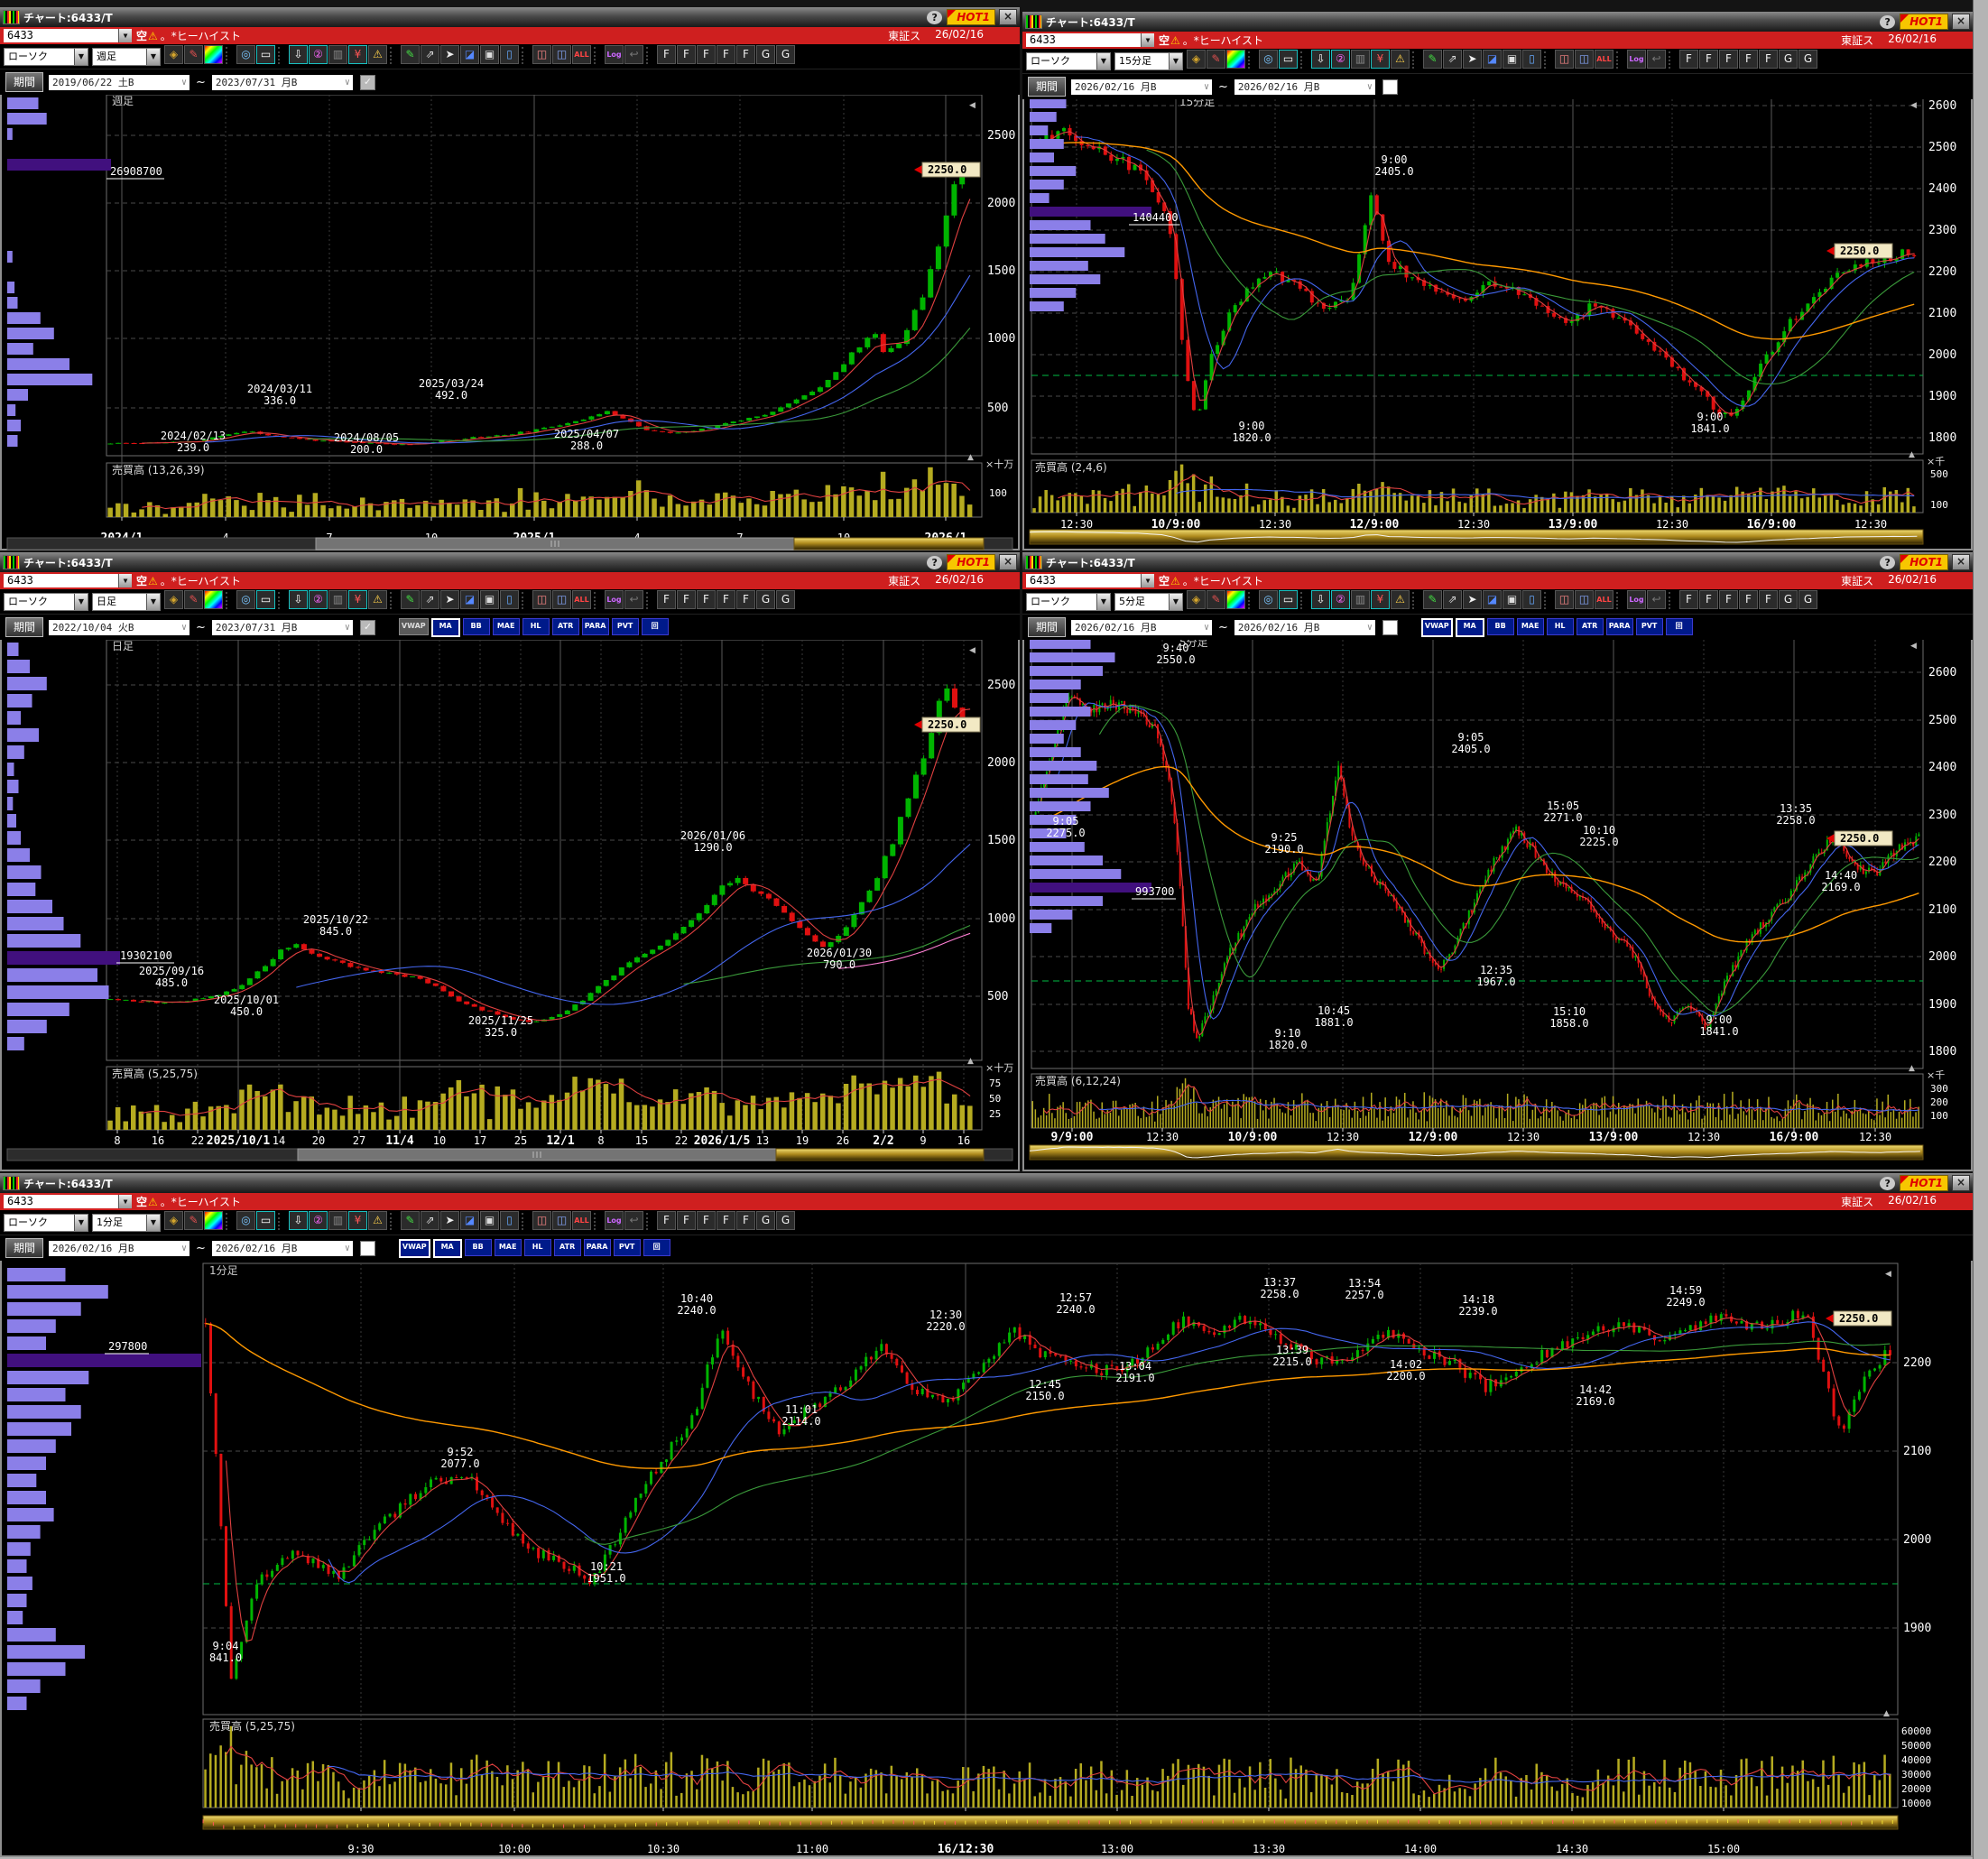 The height and width of the screenshot is (1859, 1988). What do you see at coordinates (1390, 627) in the screenshot?
I see `period-checkbox` at bounding box center [1390, 627].